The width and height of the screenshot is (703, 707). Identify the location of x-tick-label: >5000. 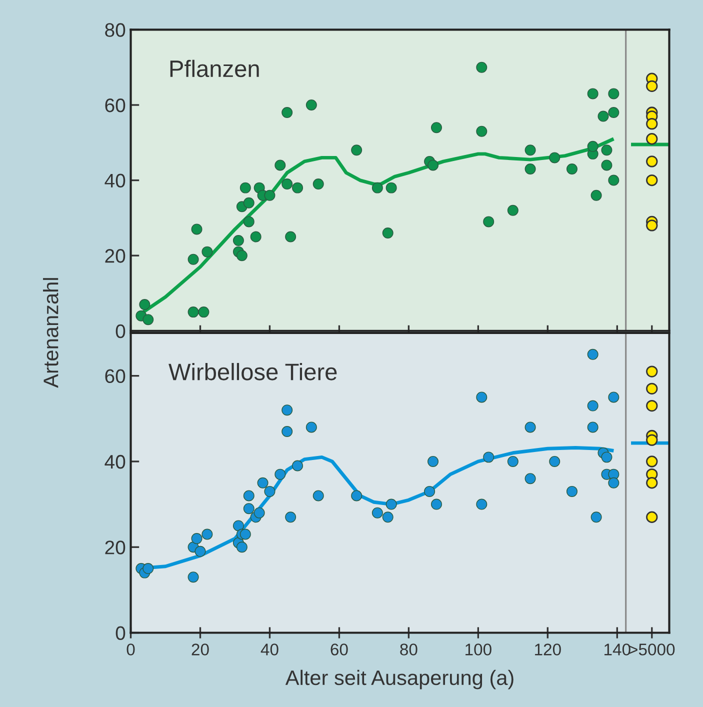
(652, 650).